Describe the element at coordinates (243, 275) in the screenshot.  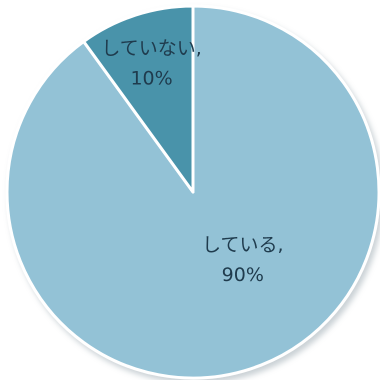
I see `slice-value-label-1: 90%` at that location.